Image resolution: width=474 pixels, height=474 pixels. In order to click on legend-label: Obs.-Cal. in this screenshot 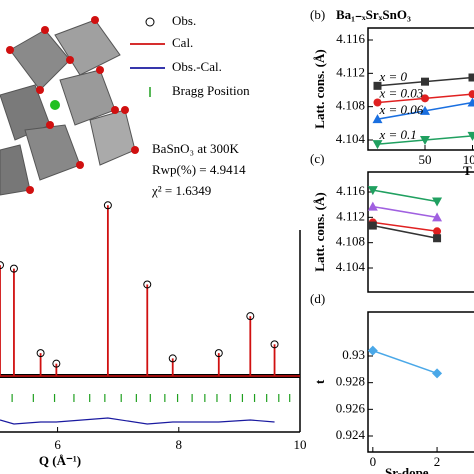, I will do `click(197, 66)`.